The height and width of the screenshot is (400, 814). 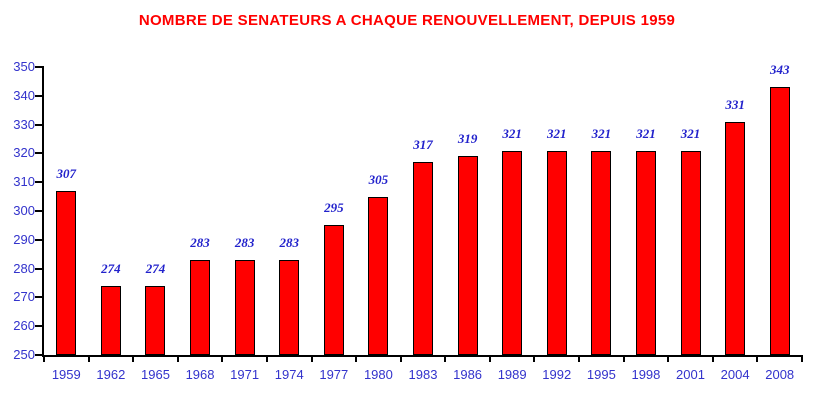 I want to click on x-axis-label: 1983, so click(x=423, y=374).